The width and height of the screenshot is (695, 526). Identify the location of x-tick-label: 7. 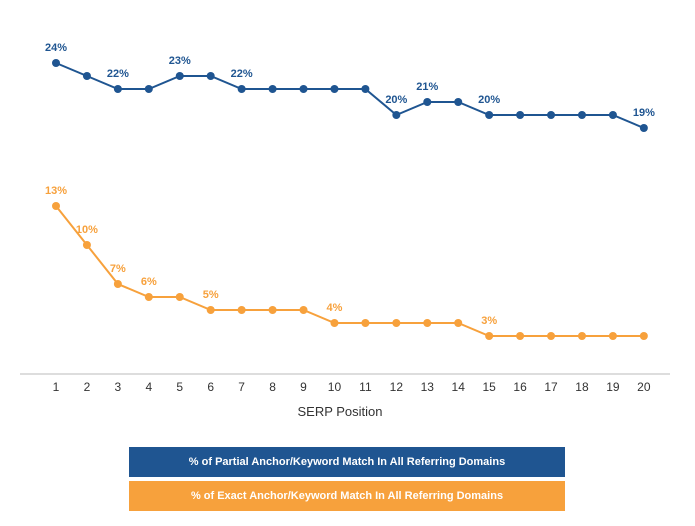
(241, 387).